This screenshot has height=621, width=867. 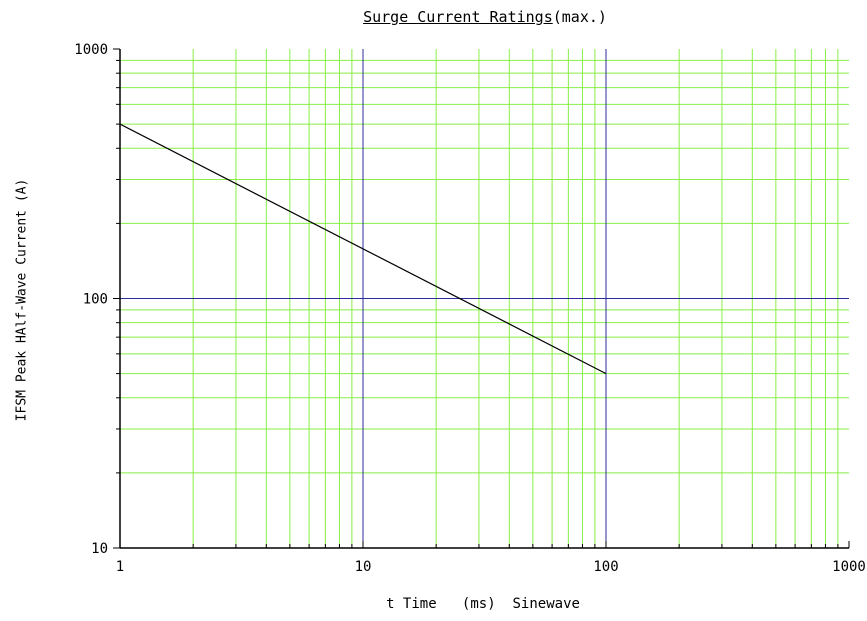 What do you see at coordinates (22, 300) in the screenshot?
I see `y-axis-label: IFSM Peak HAlf-Wave Current (A)` at bounding box center [22, 300].